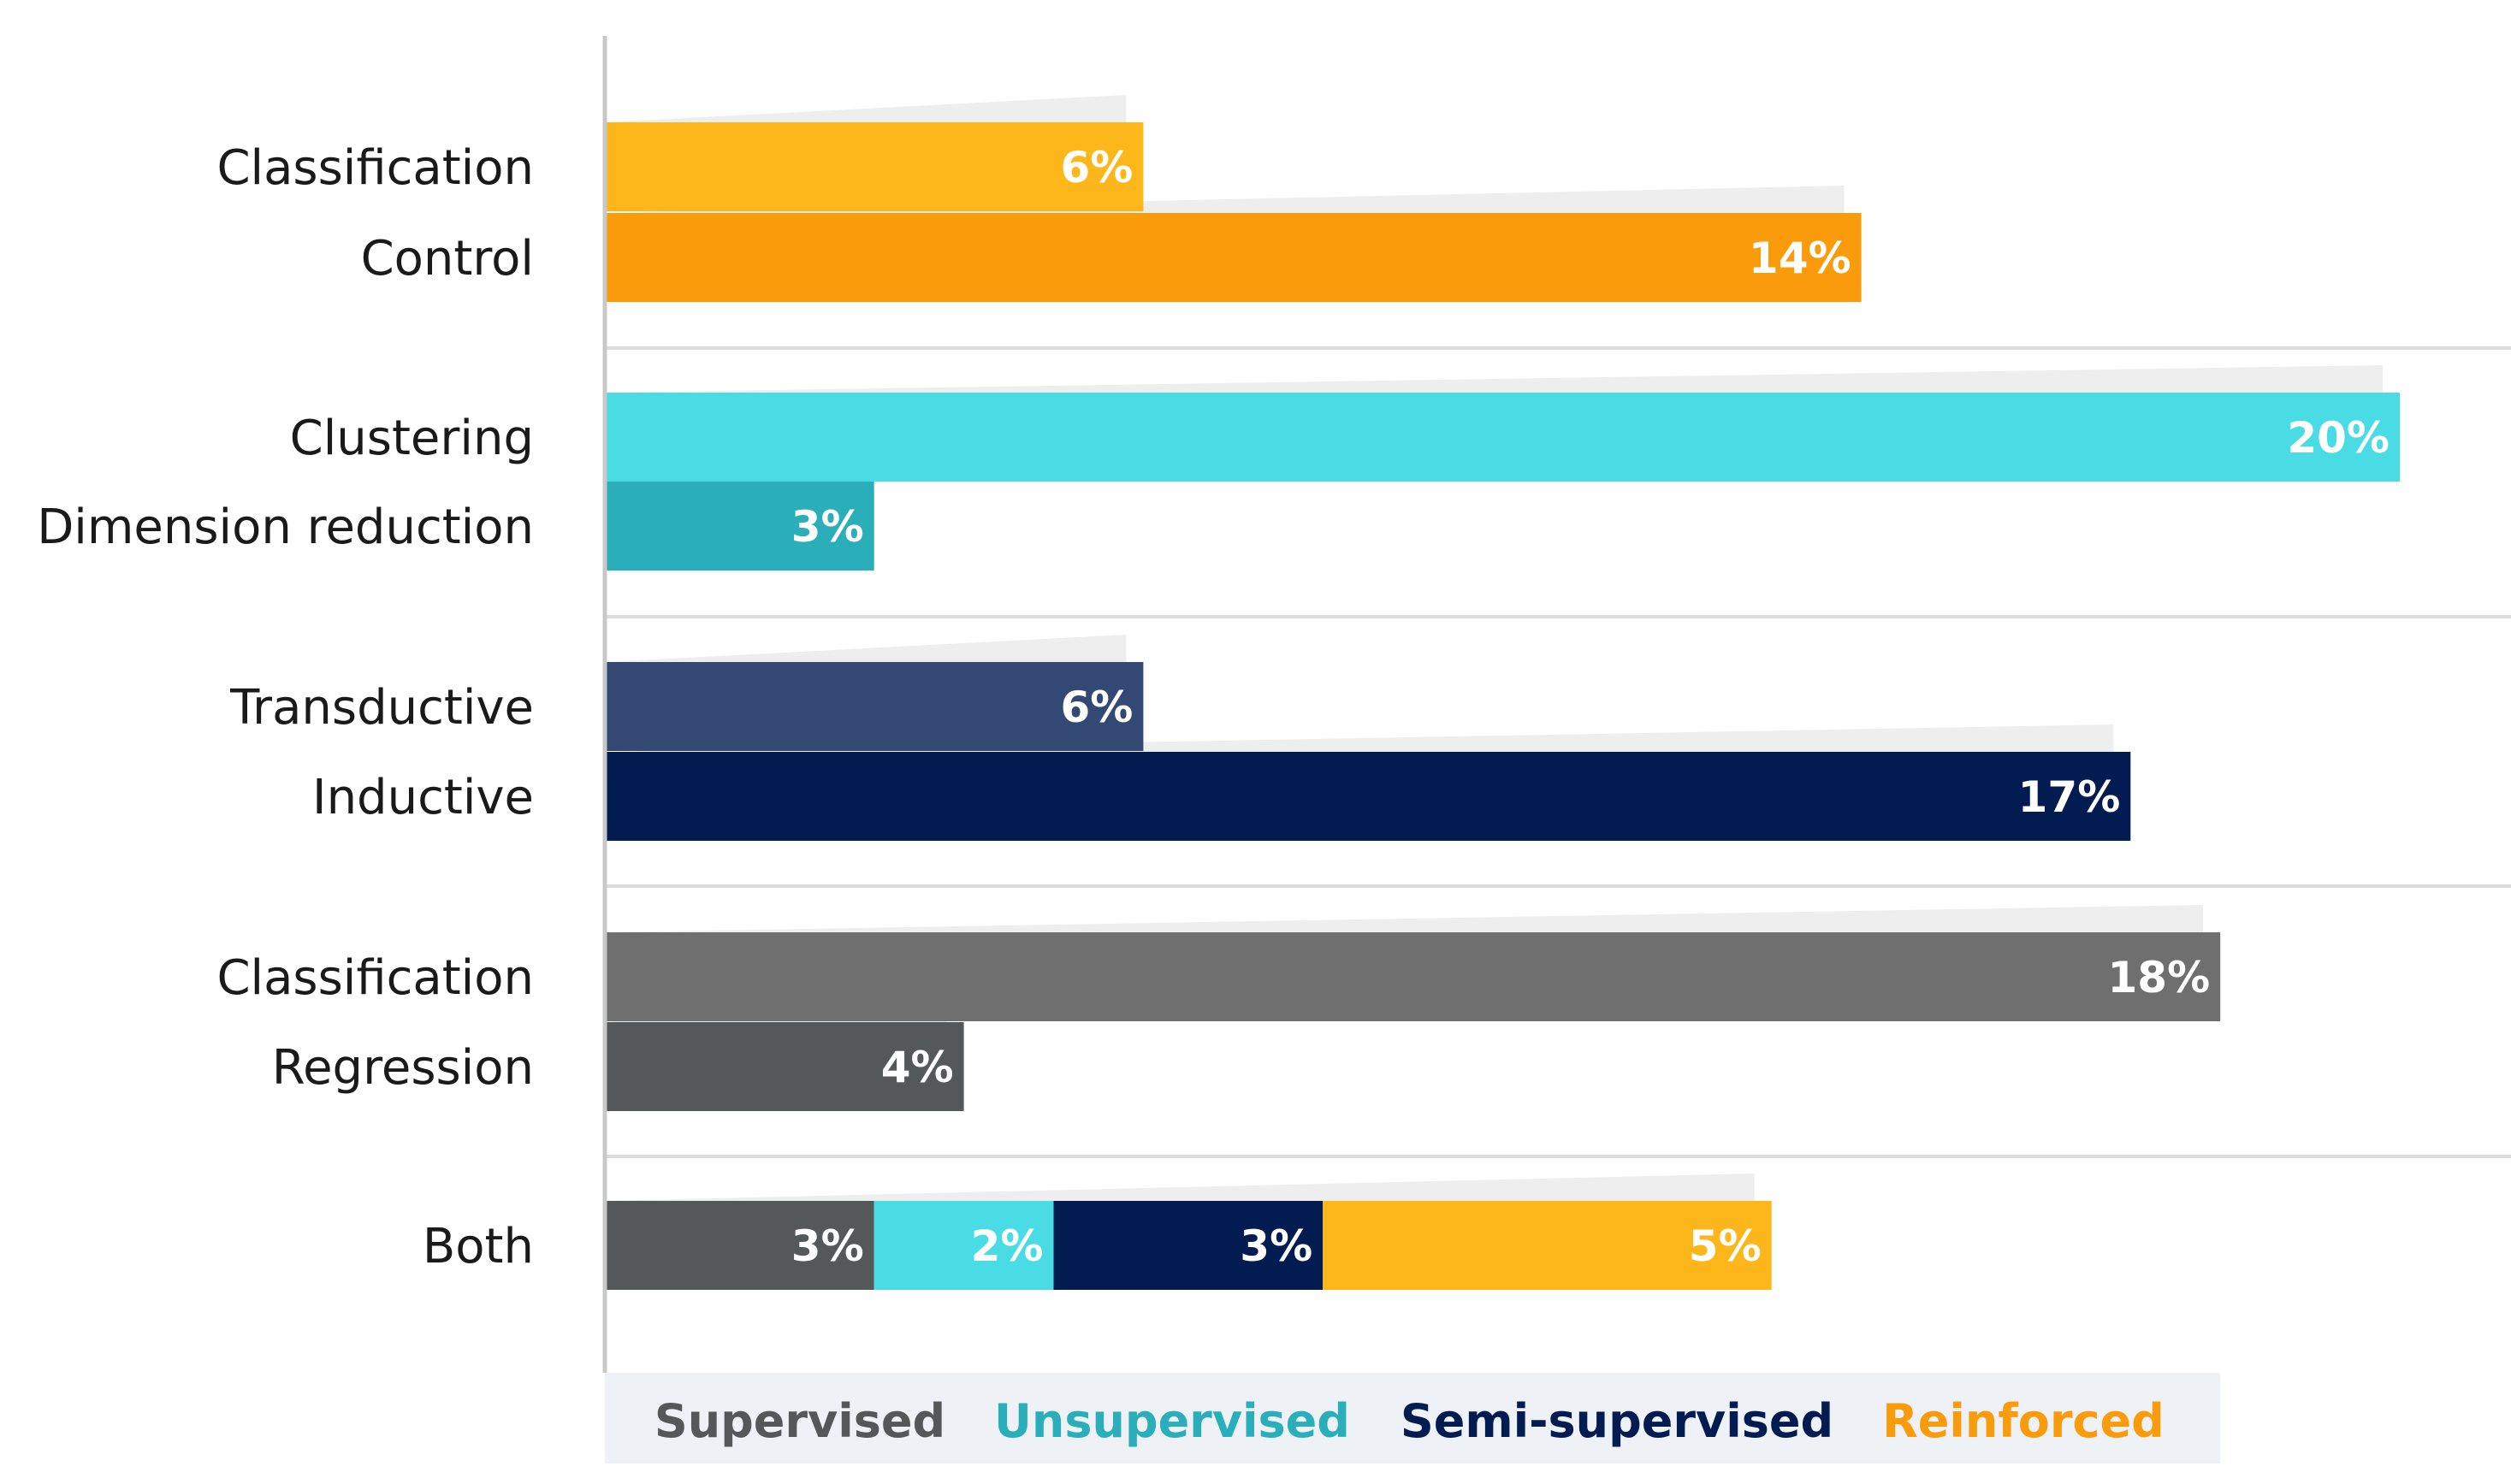  What do you see at coordinates (739, 1245) in the screenshot?
I see `bar-both-both-supervised` at bounding box center [739, 1245].